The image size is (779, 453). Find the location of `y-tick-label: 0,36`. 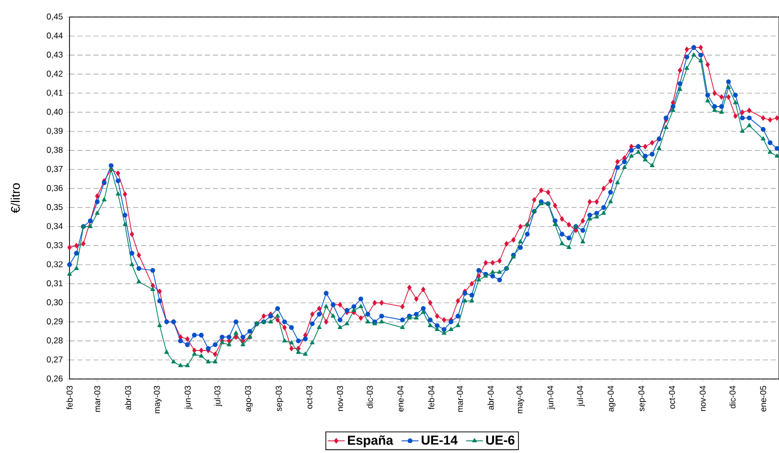

y-tick-label: 0,36 is located at coordinates (54, 188).